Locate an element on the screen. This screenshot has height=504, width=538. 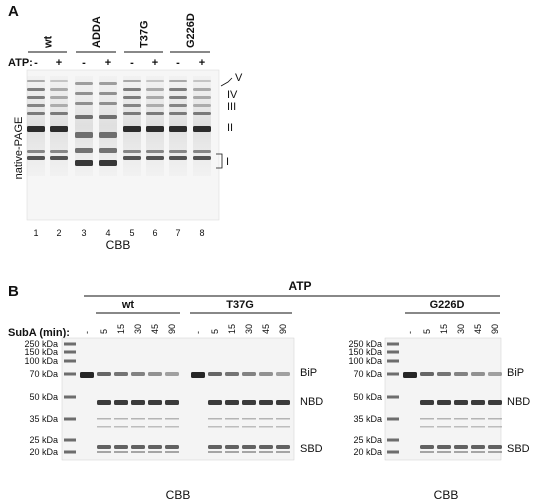
suba-time: 90 is located at coordinates (283, 329).